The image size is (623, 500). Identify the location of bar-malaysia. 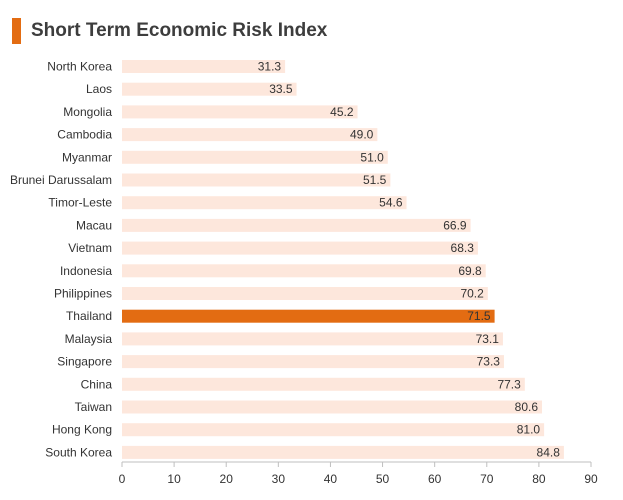
(312, 339).